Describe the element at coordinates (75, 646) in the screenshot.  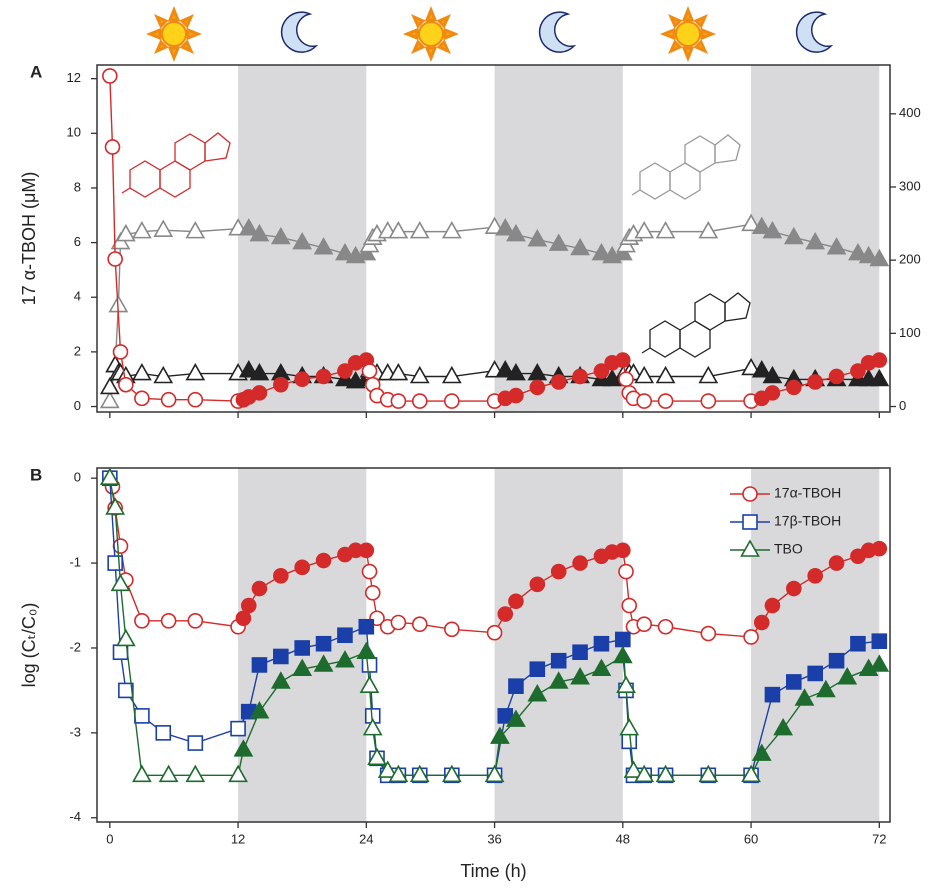
I see `y-tick-label: -2` at that location.